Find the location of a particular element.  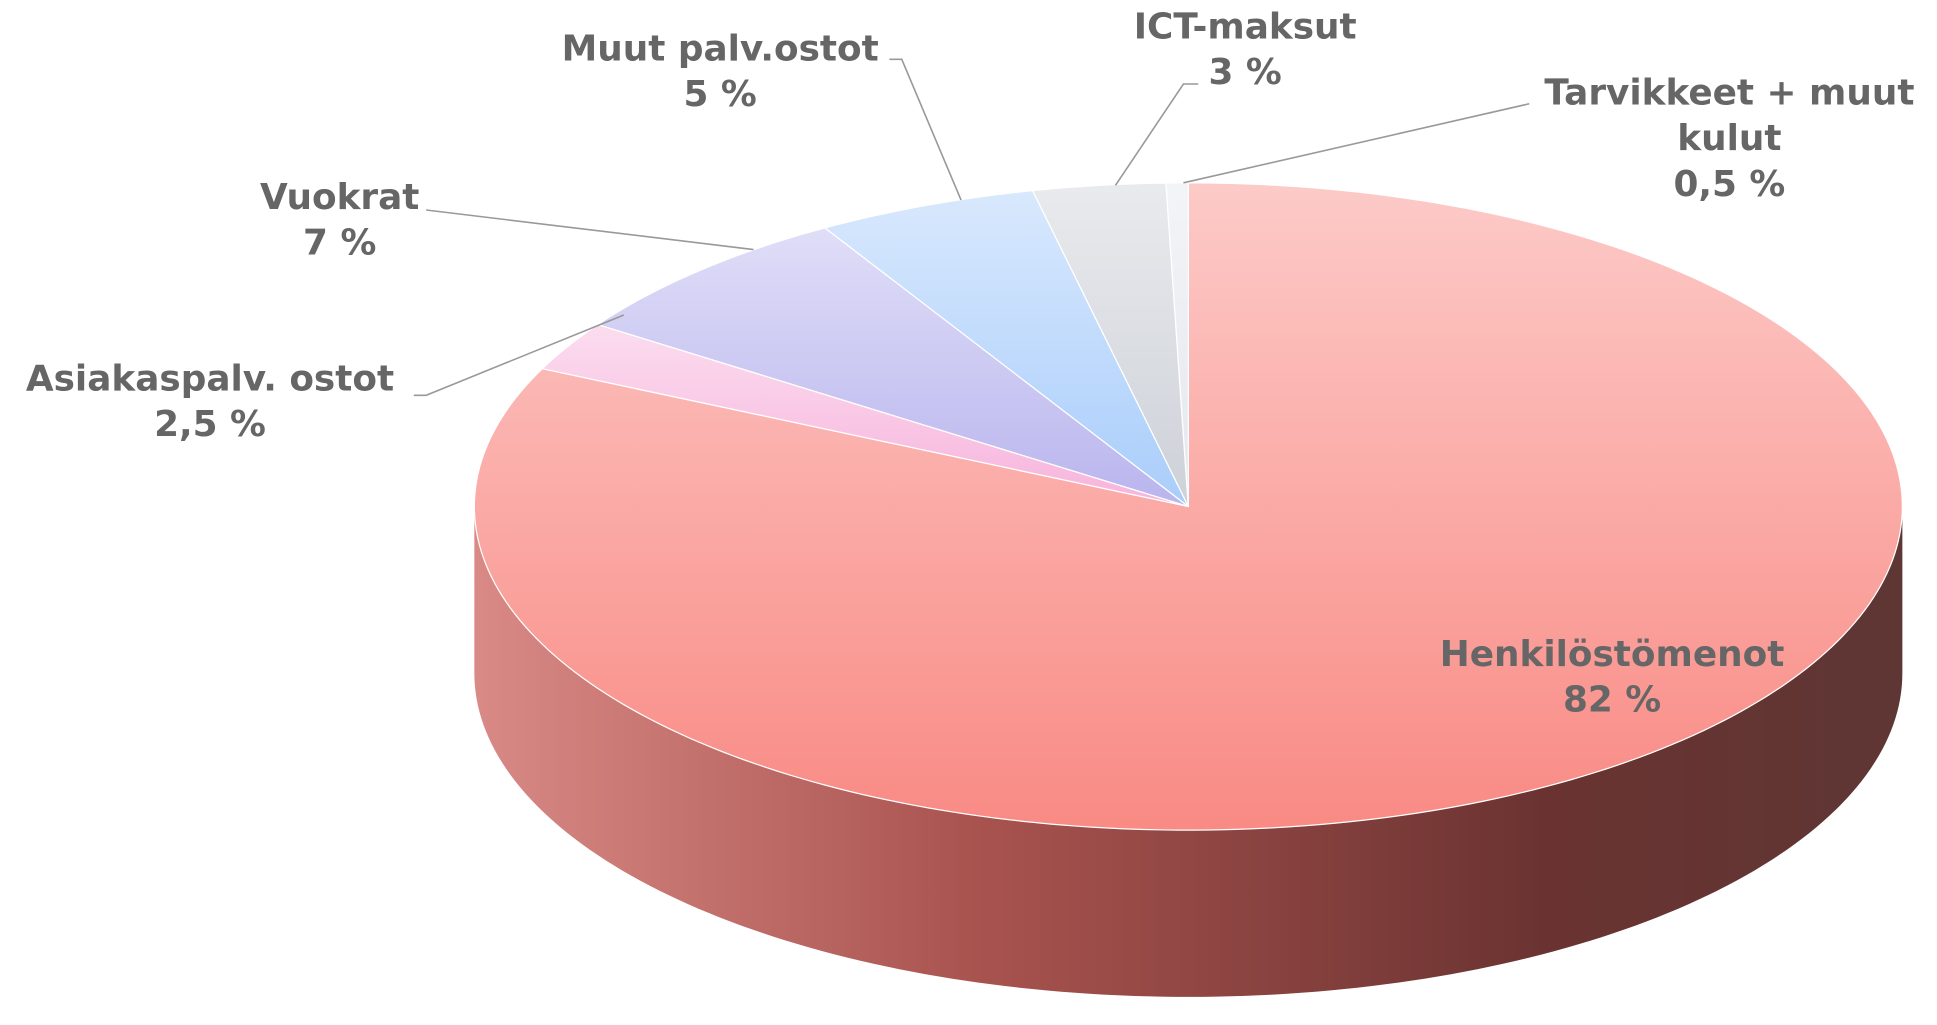

slice-name: Henkilöstömenot is located at coordinates (1612, 653).